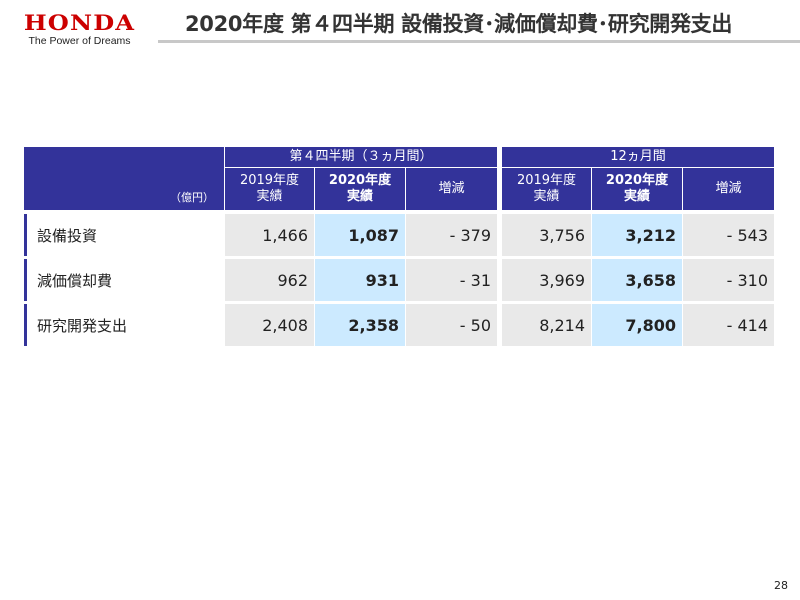 This screenshot has height=600, width=800. I want to click on cell-capex-fy-change: - 543, so click(728, 235).